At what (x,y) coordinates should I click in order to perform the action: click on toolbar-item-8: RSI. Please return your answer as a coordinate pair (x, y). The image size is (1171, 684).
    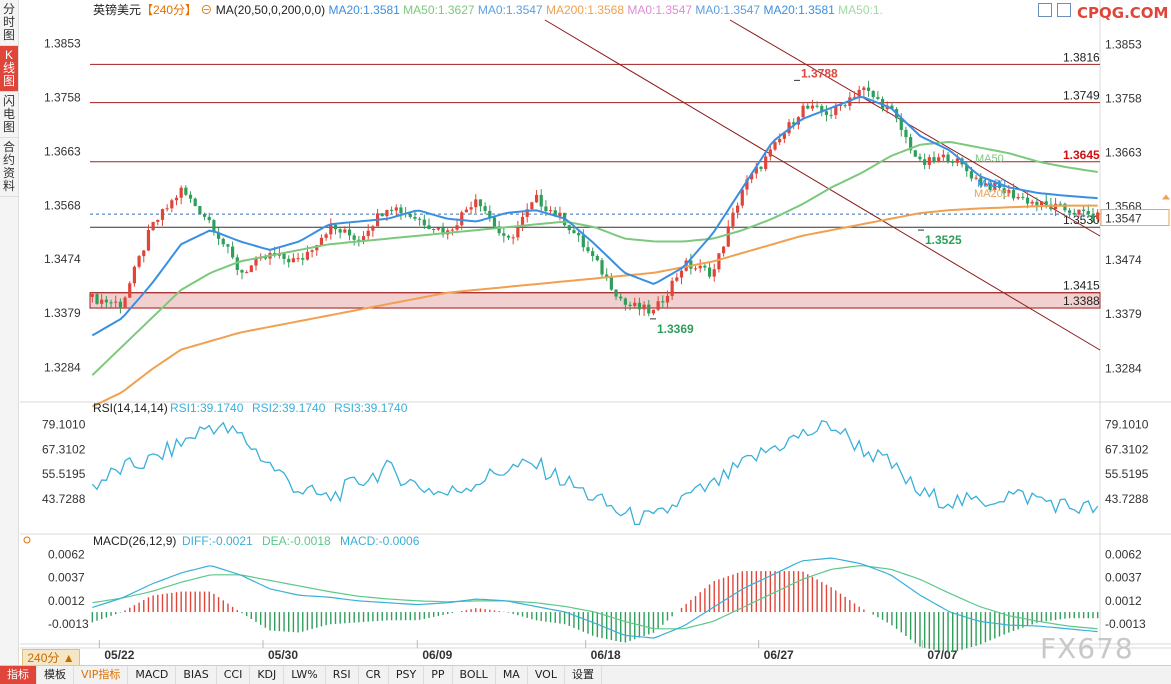
    Looking at the image, I should click on (342, 675).